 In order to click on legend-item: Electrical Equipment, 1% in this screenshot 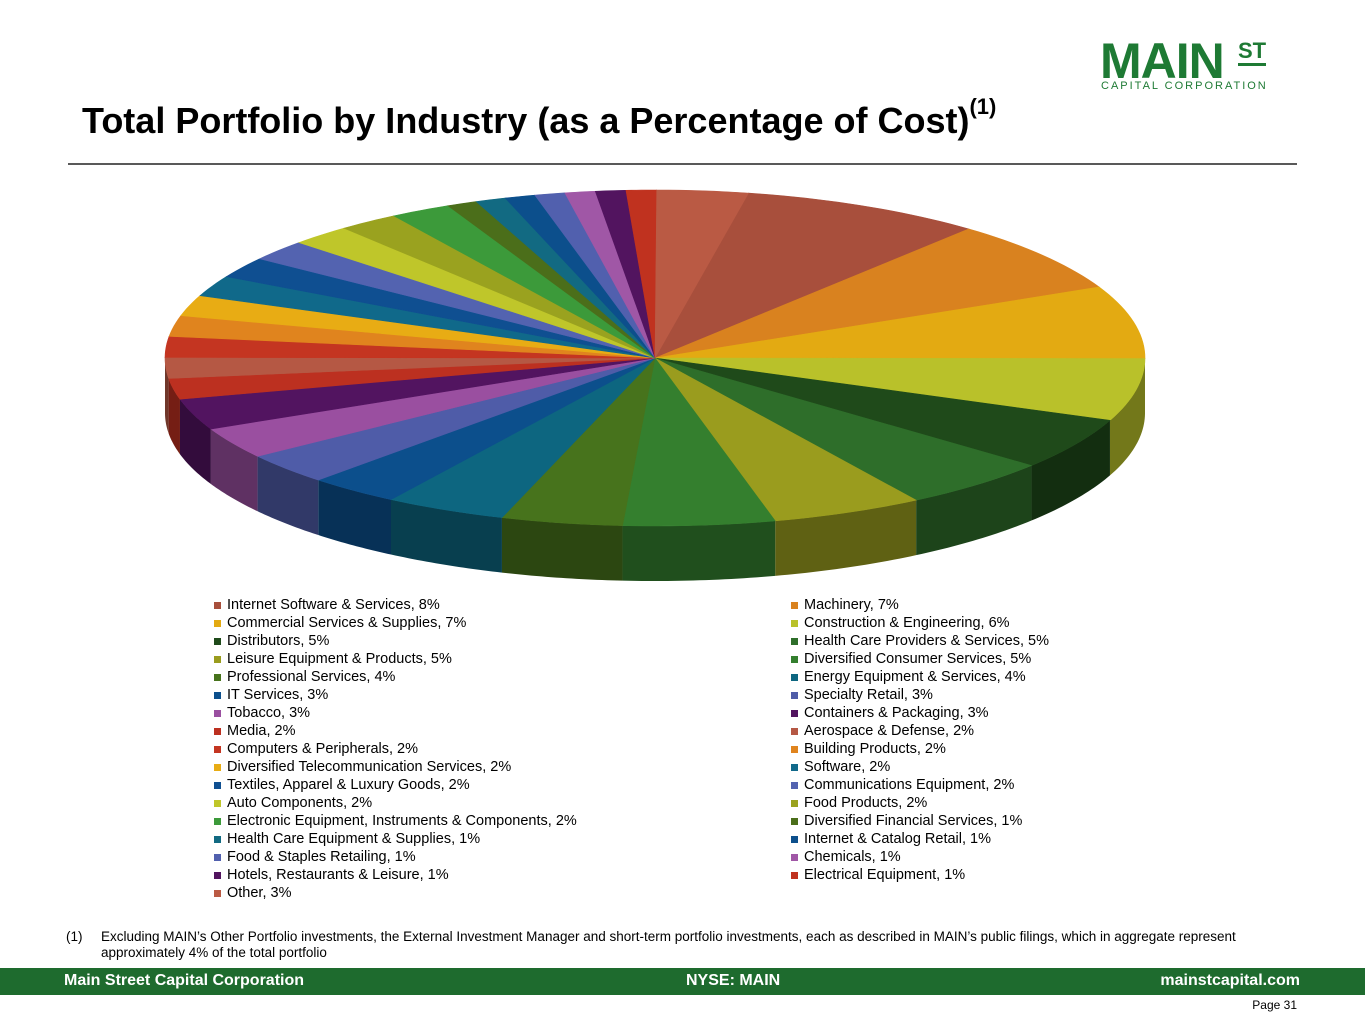, I will do `click(920, 875)`.